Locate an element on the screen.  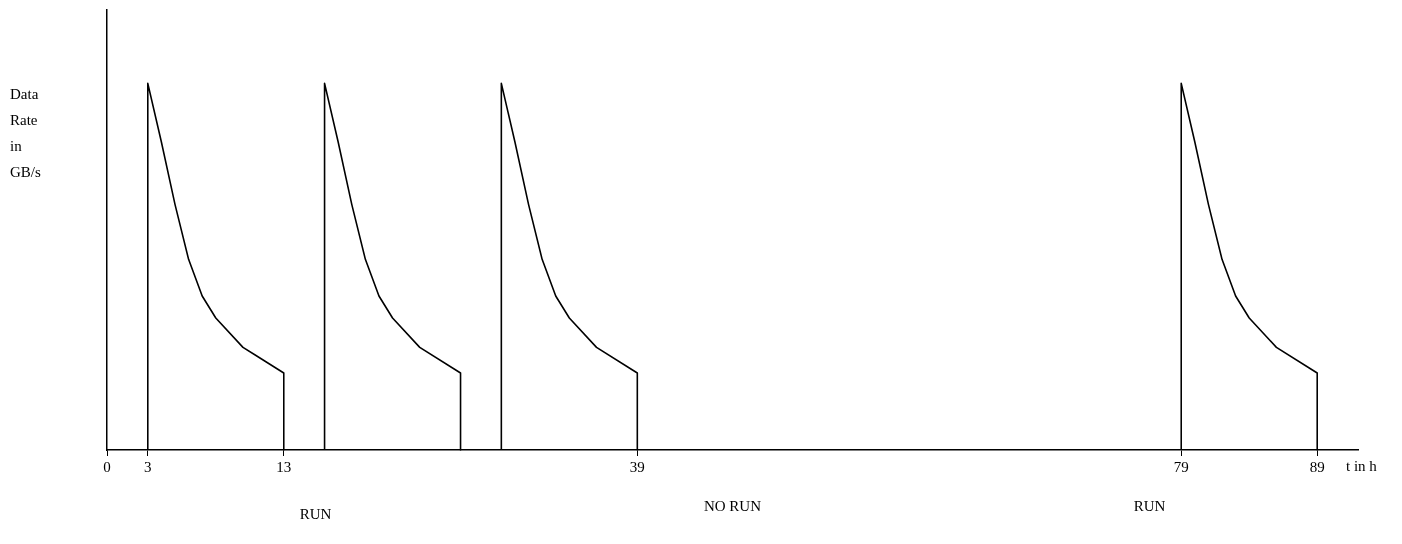
y-axis-title: Data Rate in GB/s is located at coordinates (25, 133).